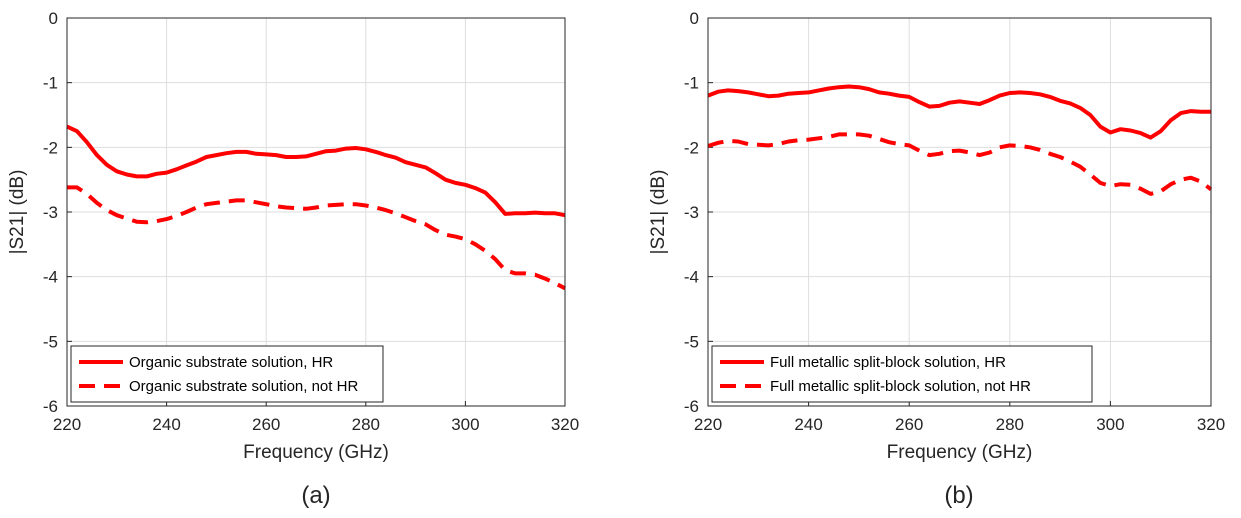  I want to click on panel-label: (b), so click(958, 495).